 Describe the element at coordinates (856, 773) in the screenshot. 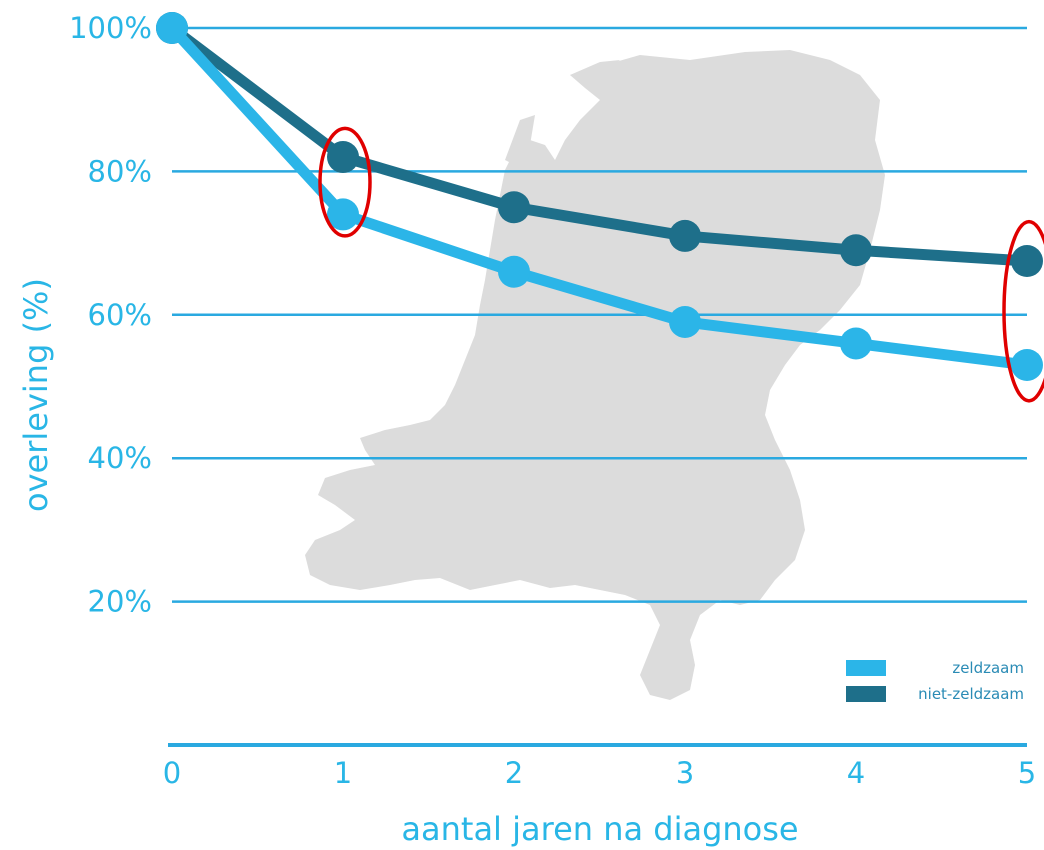

I see `x-tick-label: 4` at that location.